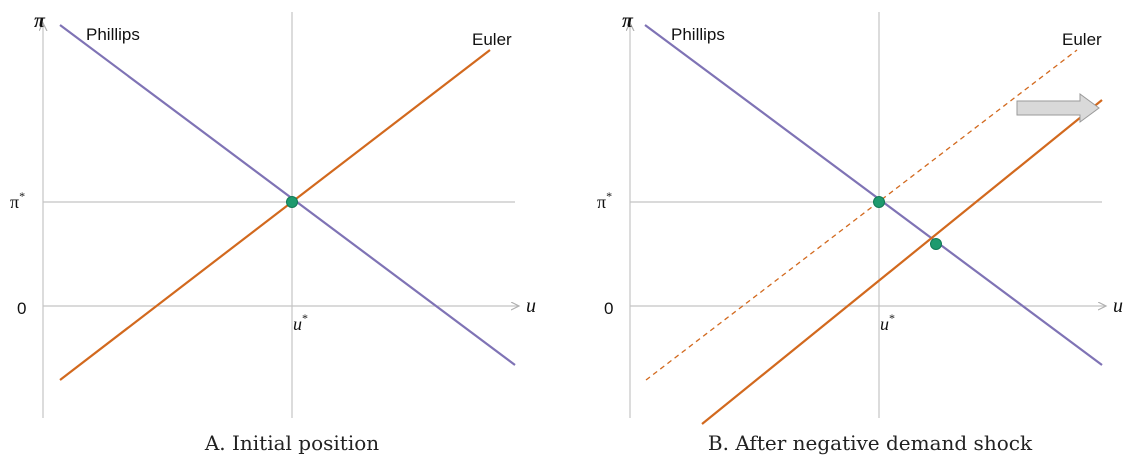 This screenshot has width=1127, height=465. Describe the element at coordinates (492, 39) in the screenshot. I see `panel-a-euler-label: Euler` at that location.